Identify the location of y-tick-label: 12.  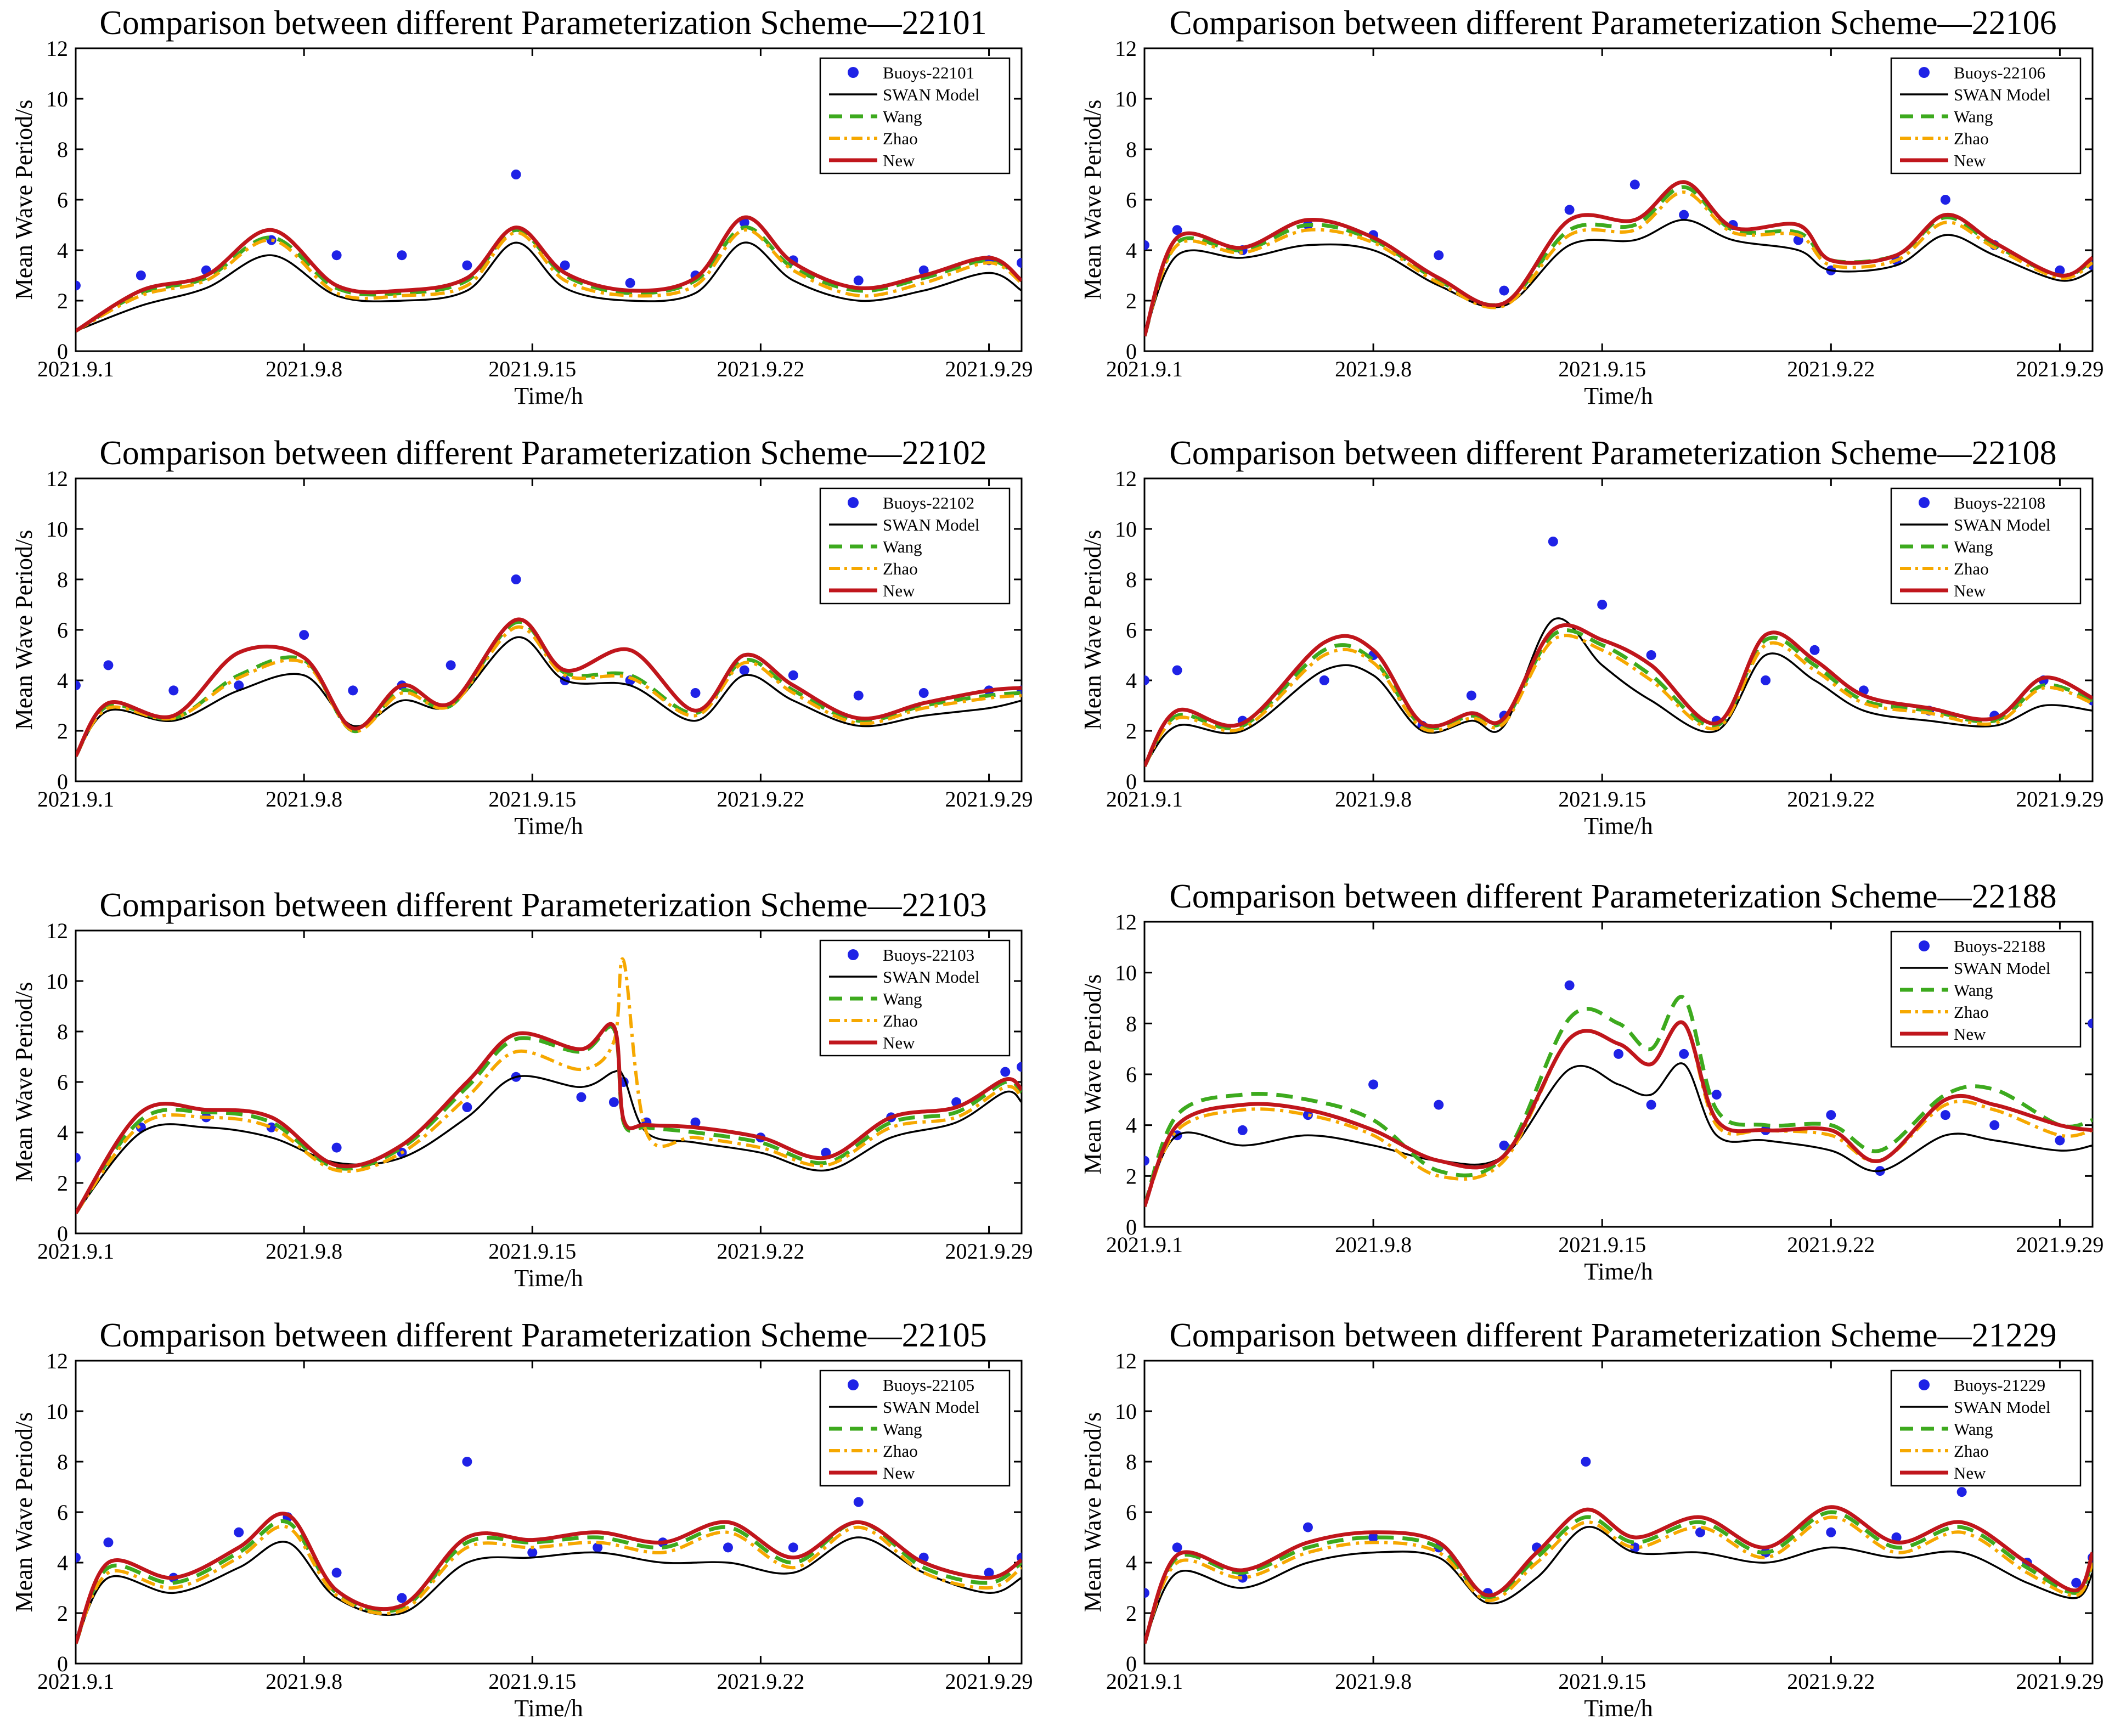
(57, 48).